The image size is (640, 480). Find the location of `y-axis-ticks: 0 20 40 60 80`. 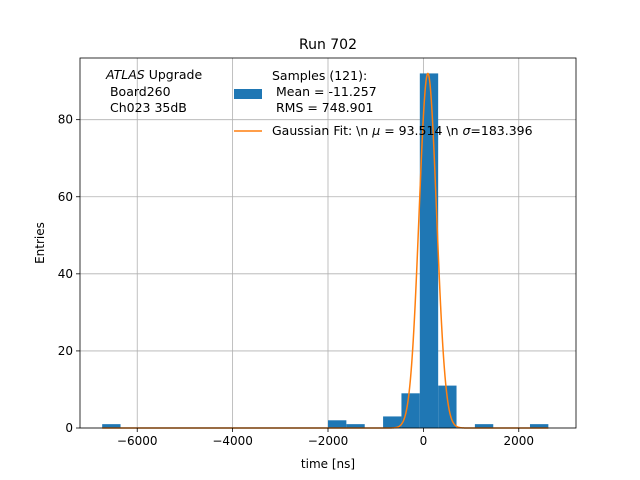

y-axis-ticks: 0 20 40 60 80 is located at coordinates (69, 274).